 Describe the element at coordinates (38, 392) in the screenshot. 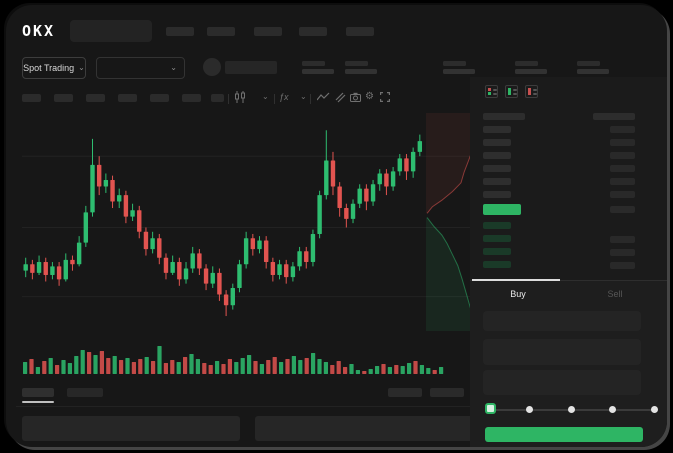

I see `bottom-tab-active-skeleton` at that location.